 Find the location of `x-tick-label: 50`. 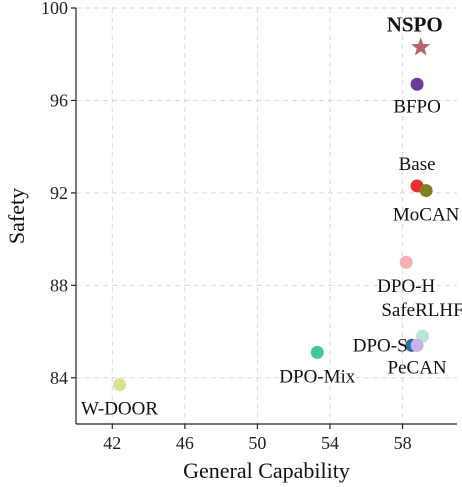

x-tick-label: 50 is located at coordinates (257, 443).